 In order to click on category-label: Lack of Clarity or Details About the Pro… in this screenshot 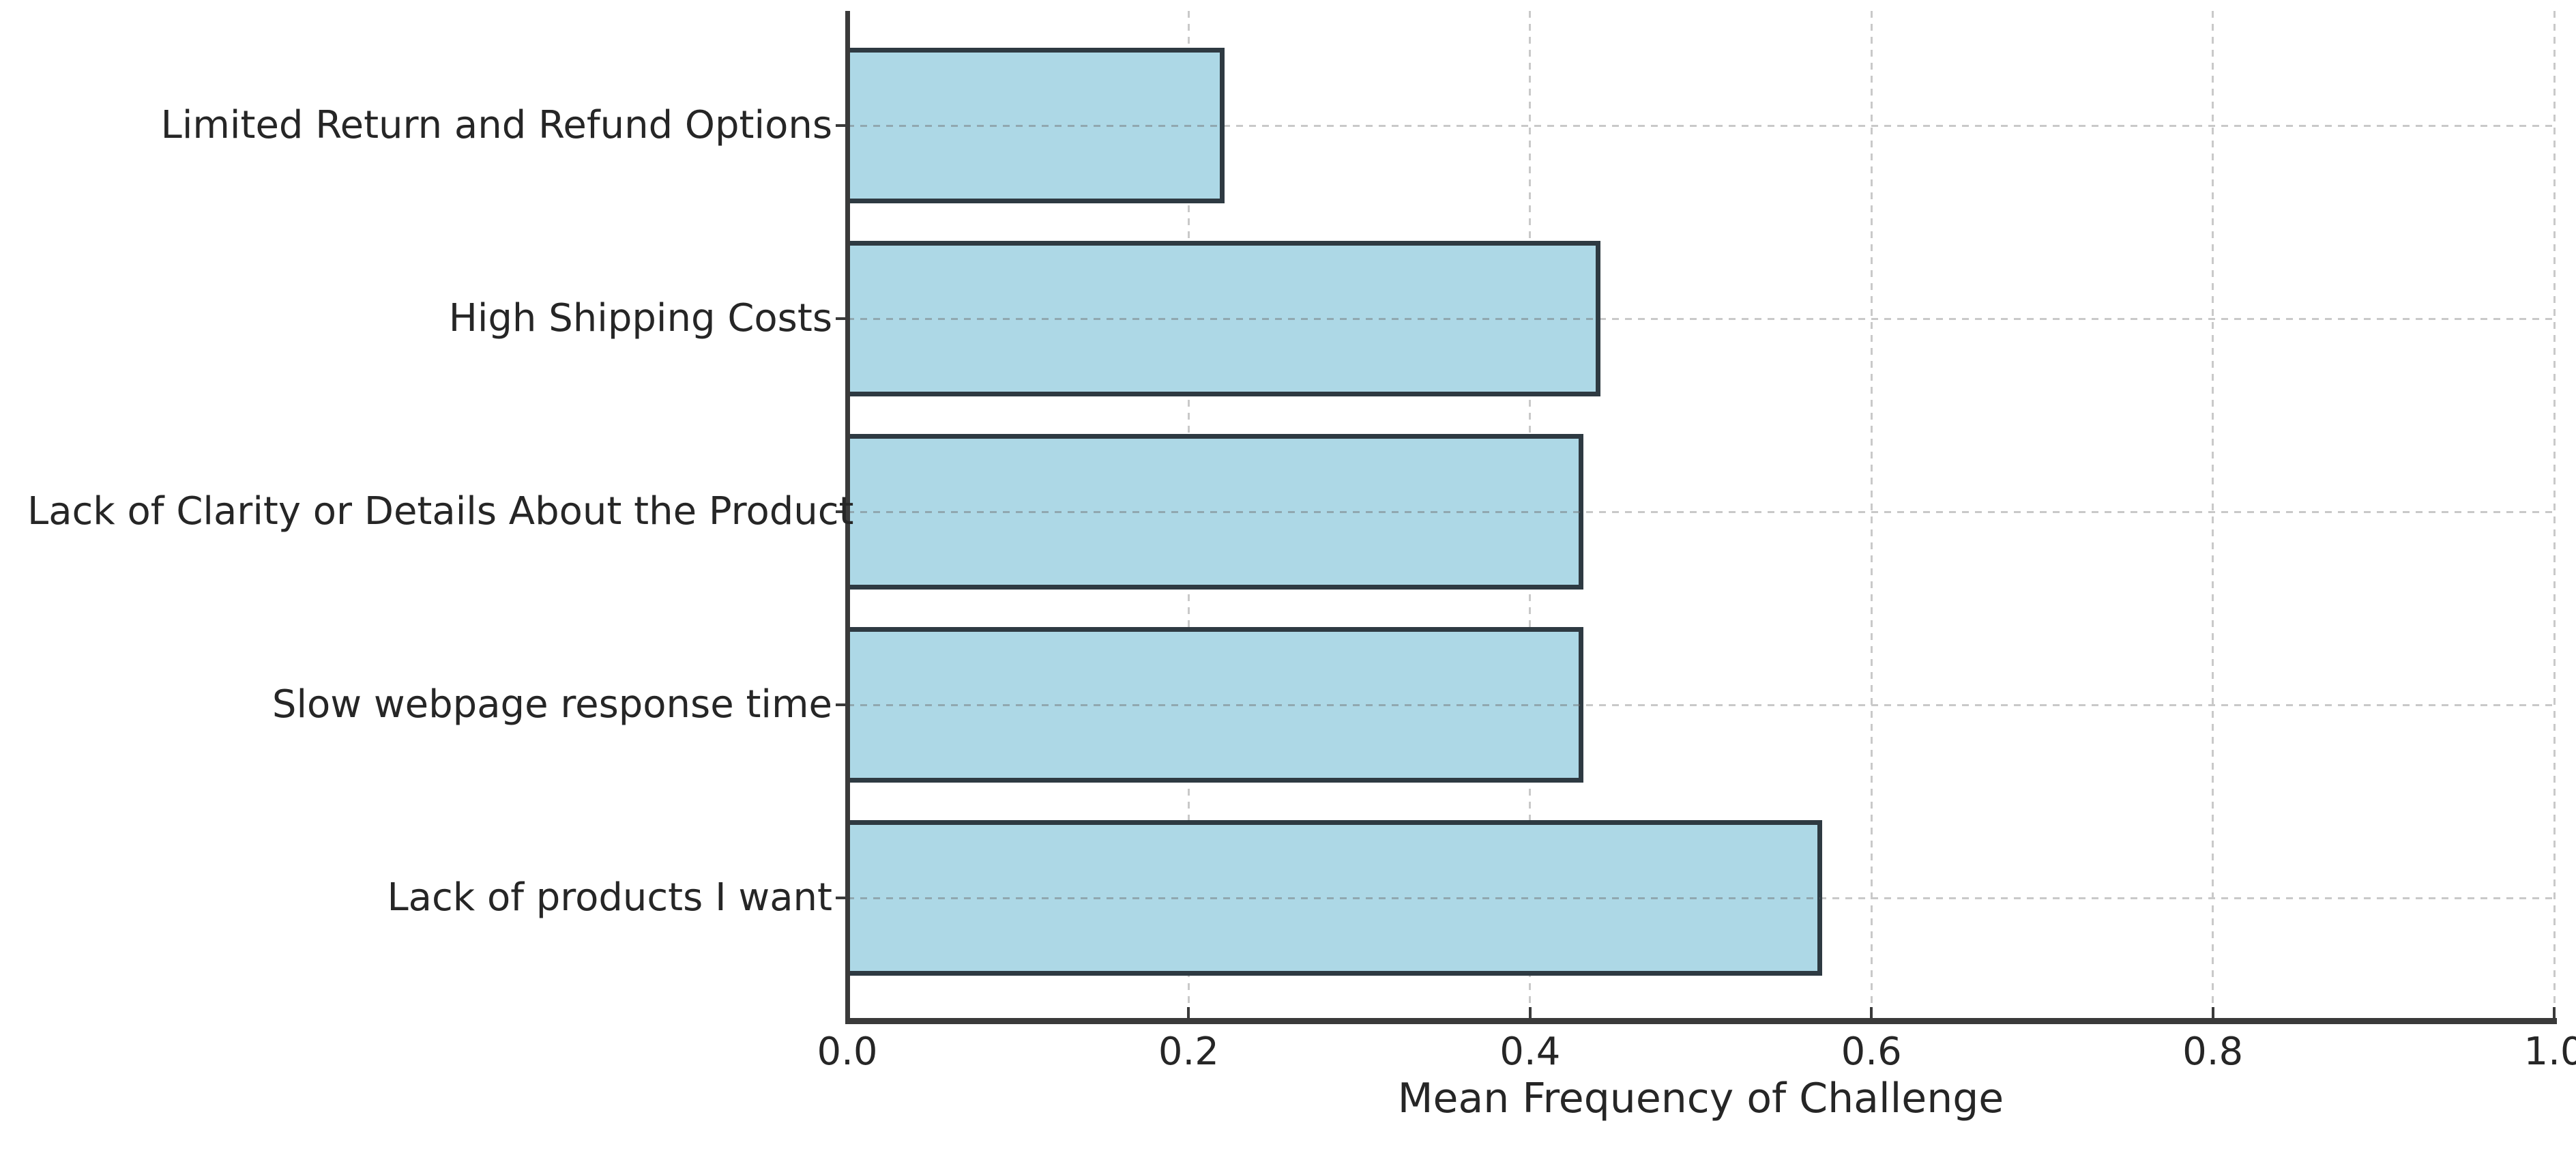, I will do `click(440, 511)`.